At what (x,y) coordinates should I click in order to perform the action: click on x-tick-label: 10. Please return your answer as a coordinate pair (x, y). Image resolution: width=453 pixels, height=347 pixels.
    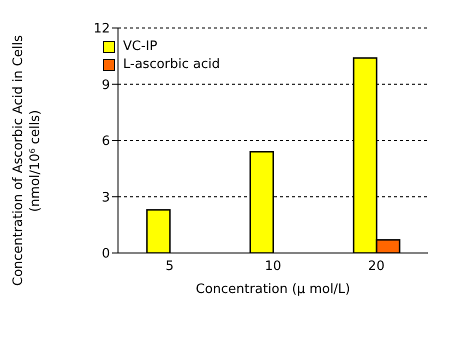
    Looking at the image, I should click on (273, 266).